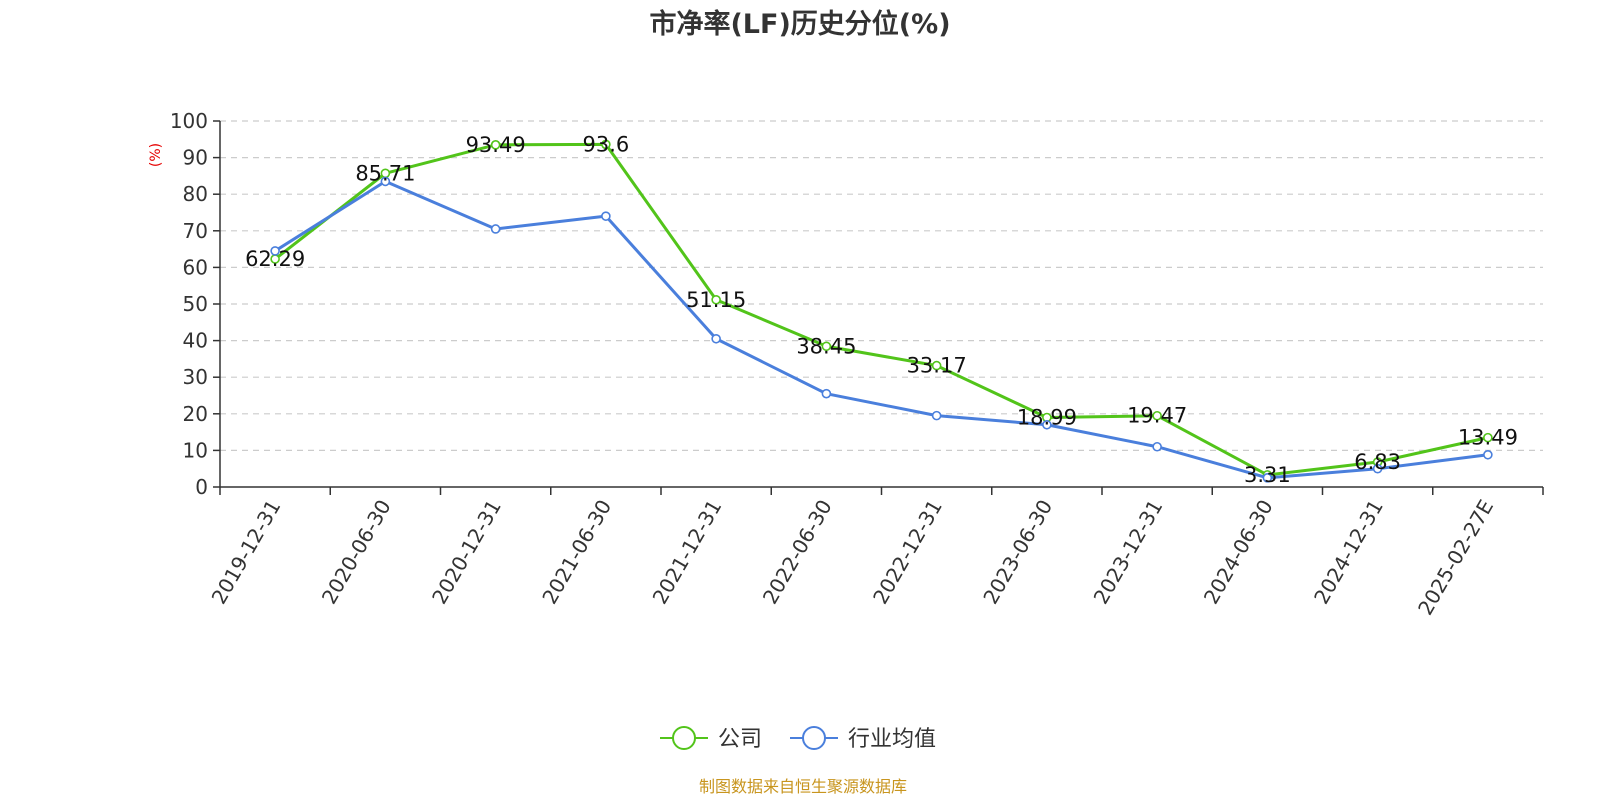 Image resolution: width=1600 pixels, height=800 pixels. What do you see at coordinates (1017, 552) in the screenshot?
I see `x-tick-label: 2023-06-30` at bounding box center [1017, 552].